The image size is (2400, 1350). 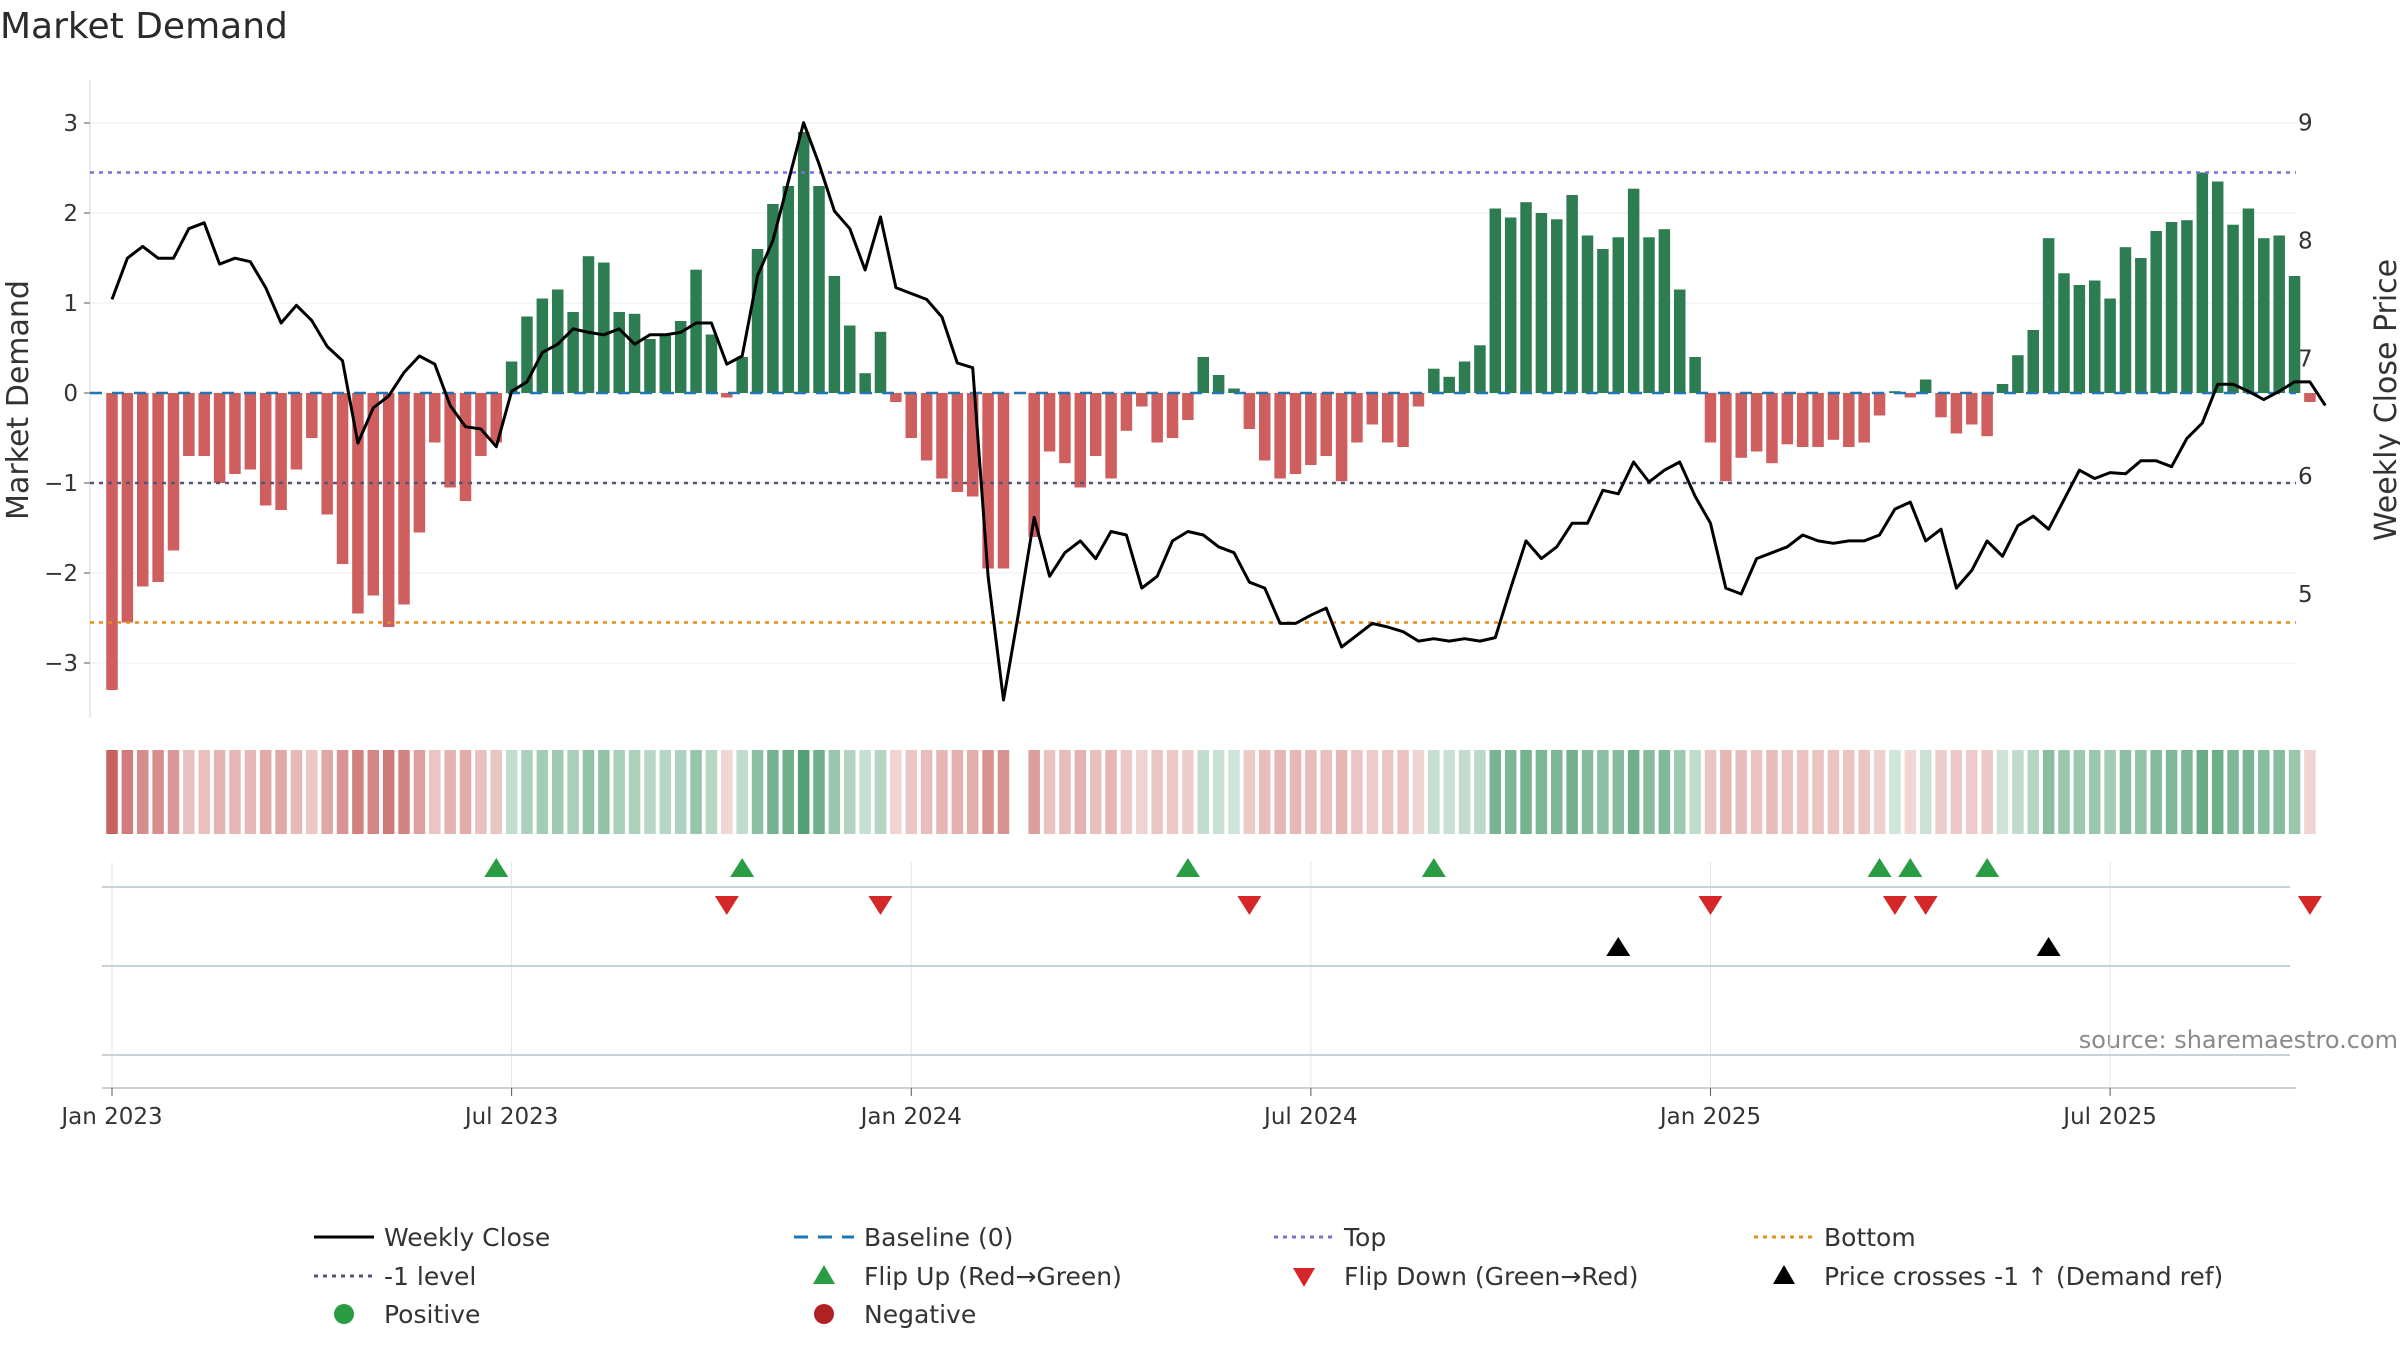 What do you see at coordinates (407, 1314) in the screenshot?
I see `legend-item: Positive` at bounding box center [407, 1314].